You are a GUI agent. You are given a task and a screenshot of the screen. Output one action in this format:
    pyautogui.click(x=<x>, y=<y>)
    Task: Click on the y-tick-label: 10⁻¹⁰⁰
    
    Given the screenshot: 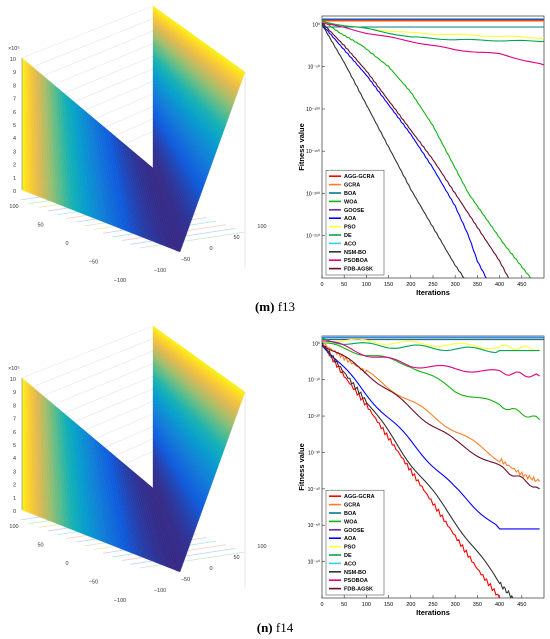 What is the action you would take?
    pyautogui.click(x=313, y=110)
    